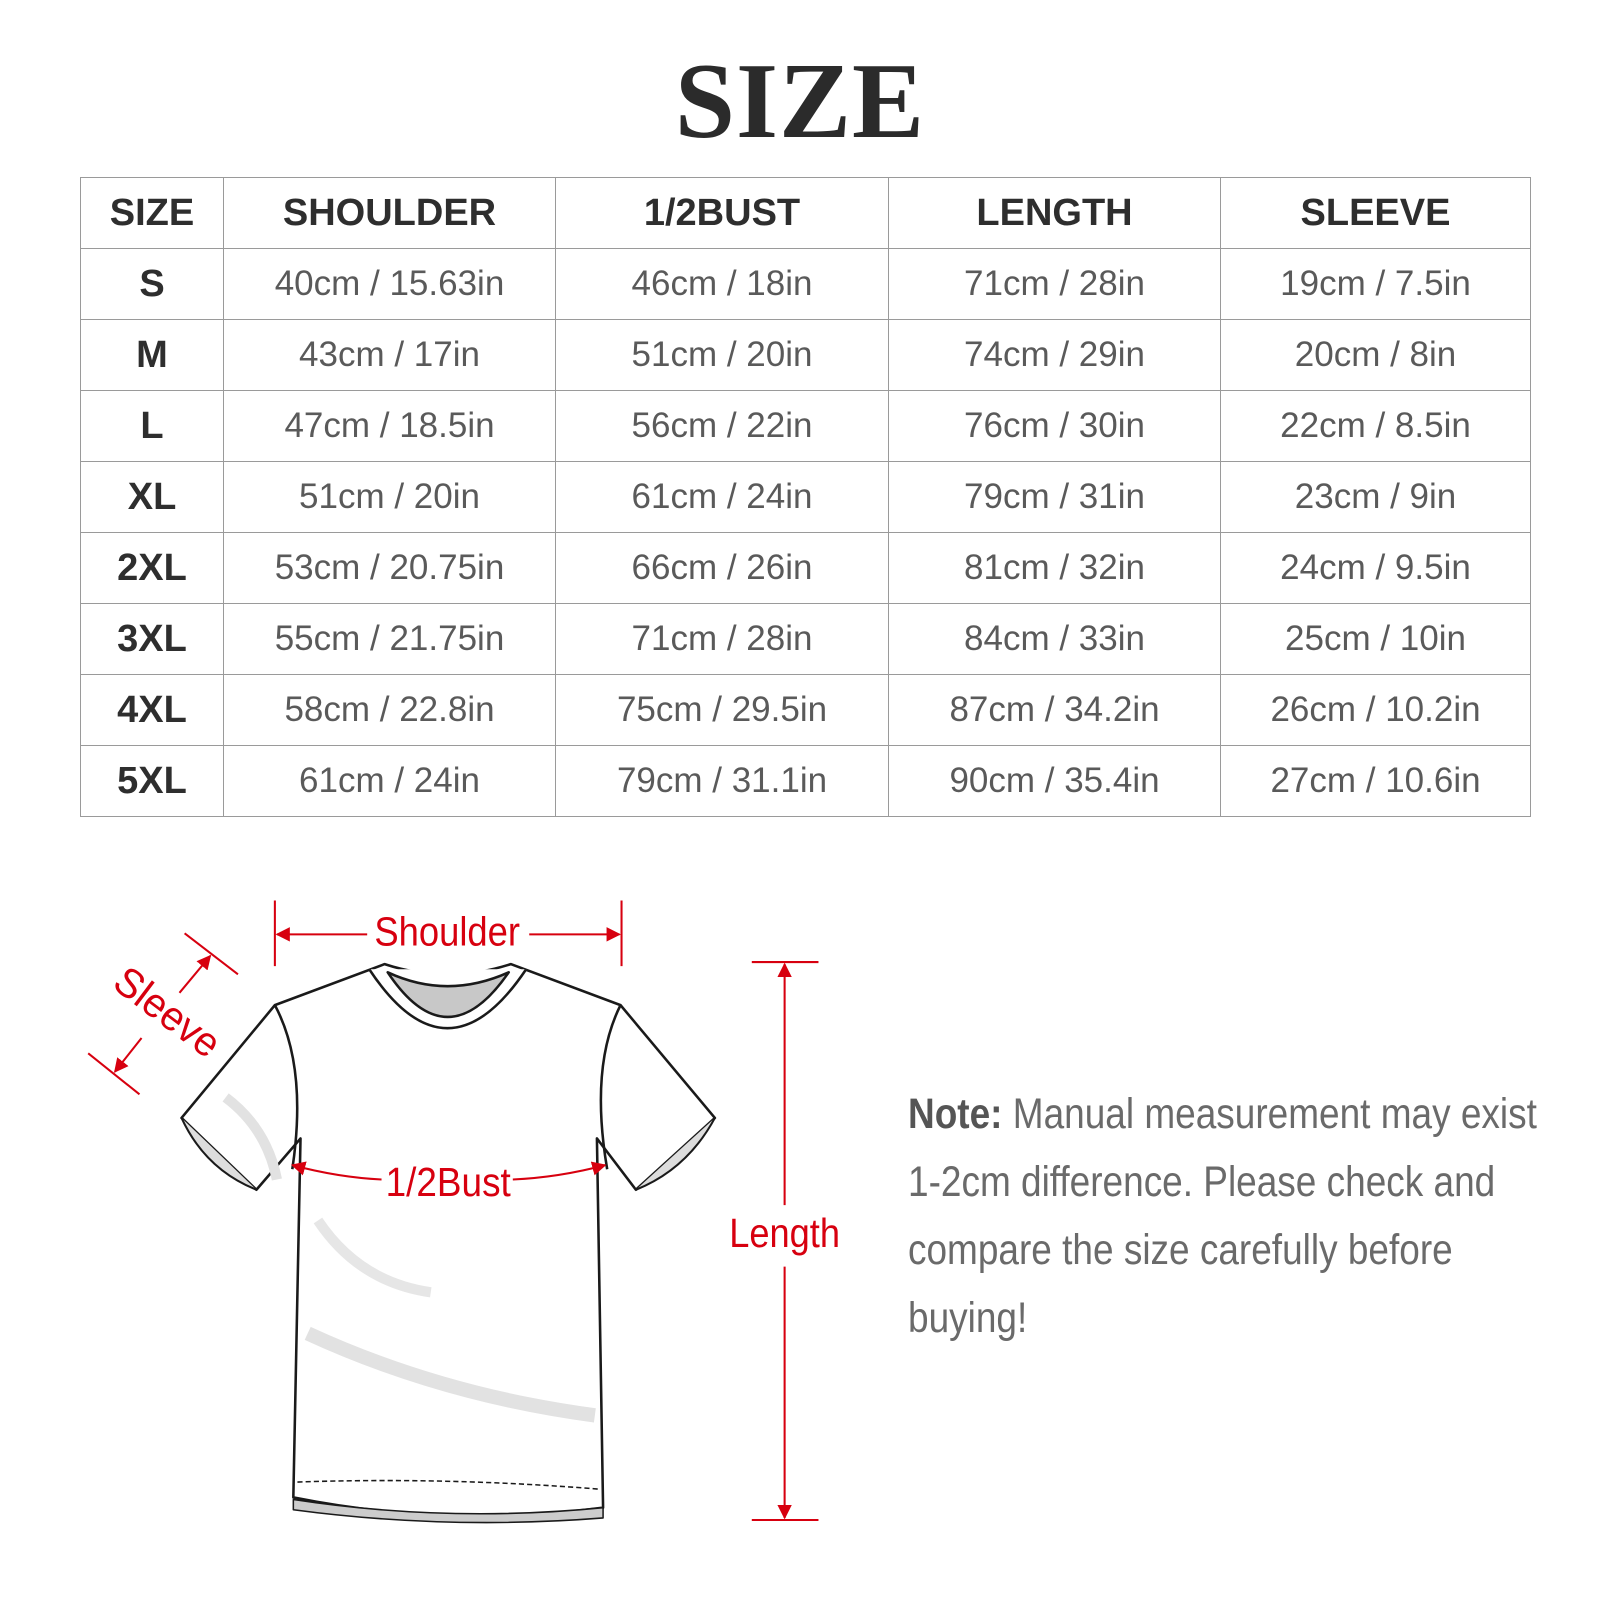 The image size is (1600, 1600). I want to click on bust-cell: 71cm / 28in, so click(722, 639).